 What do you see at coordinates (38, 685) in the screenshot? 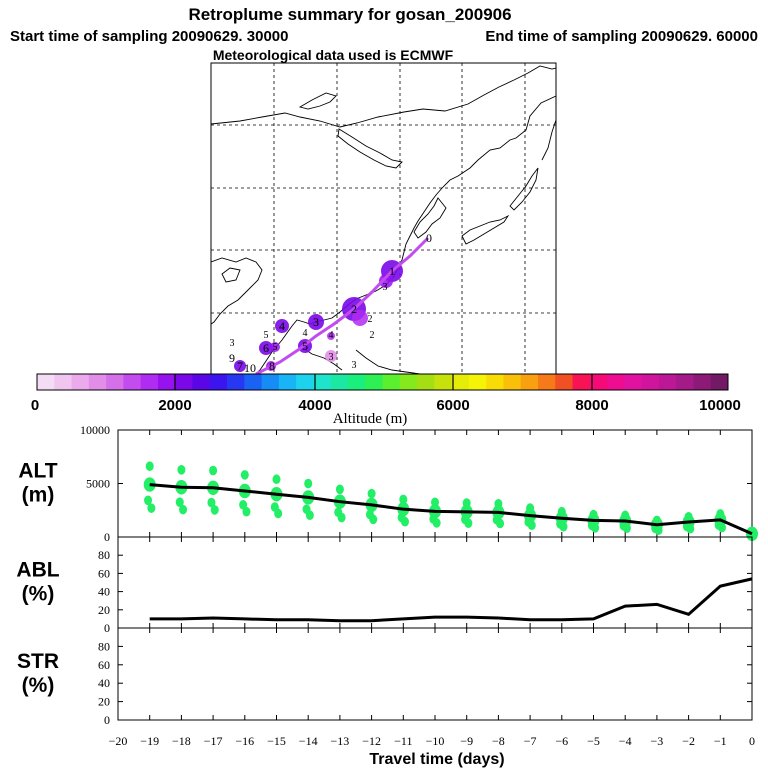
I see `panel-ylabel: (%)` at bounding box center [38, 685].